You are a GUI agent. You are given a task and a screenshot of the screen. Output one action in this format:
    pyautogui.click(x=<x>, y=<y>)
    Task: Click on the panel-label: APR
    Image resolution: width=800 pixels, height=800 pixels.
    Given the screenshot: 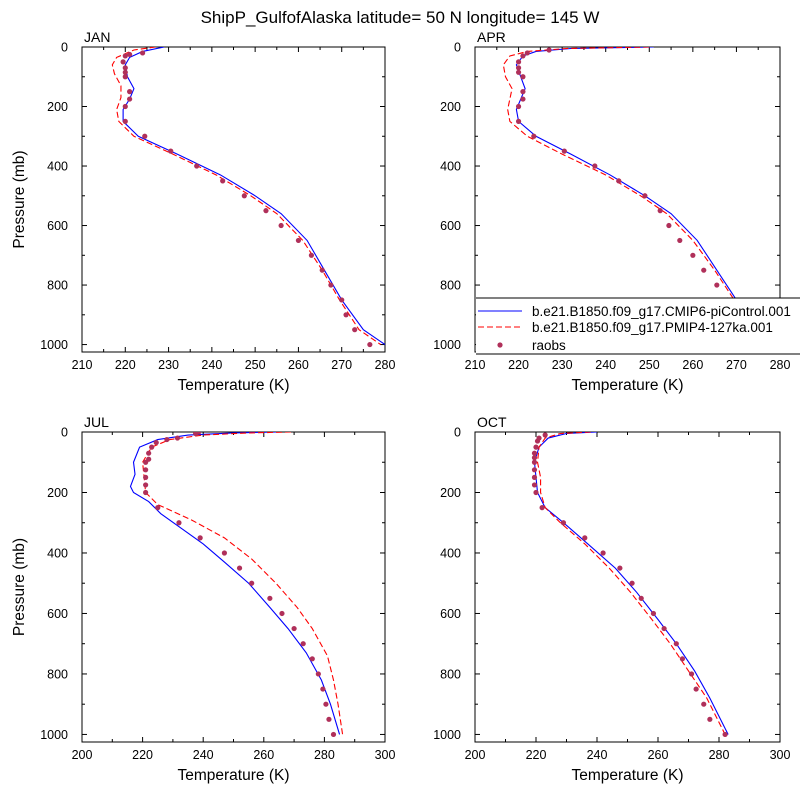 What is the action you would take?
    pyautogui.click(x=491, y=37)
    